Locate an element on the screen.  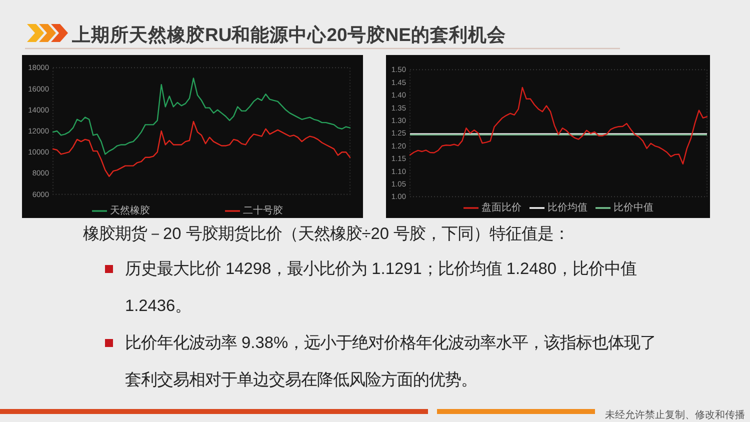
text: 未经允许禁止复制、修改和传播 is located at coordinates (675, 416).